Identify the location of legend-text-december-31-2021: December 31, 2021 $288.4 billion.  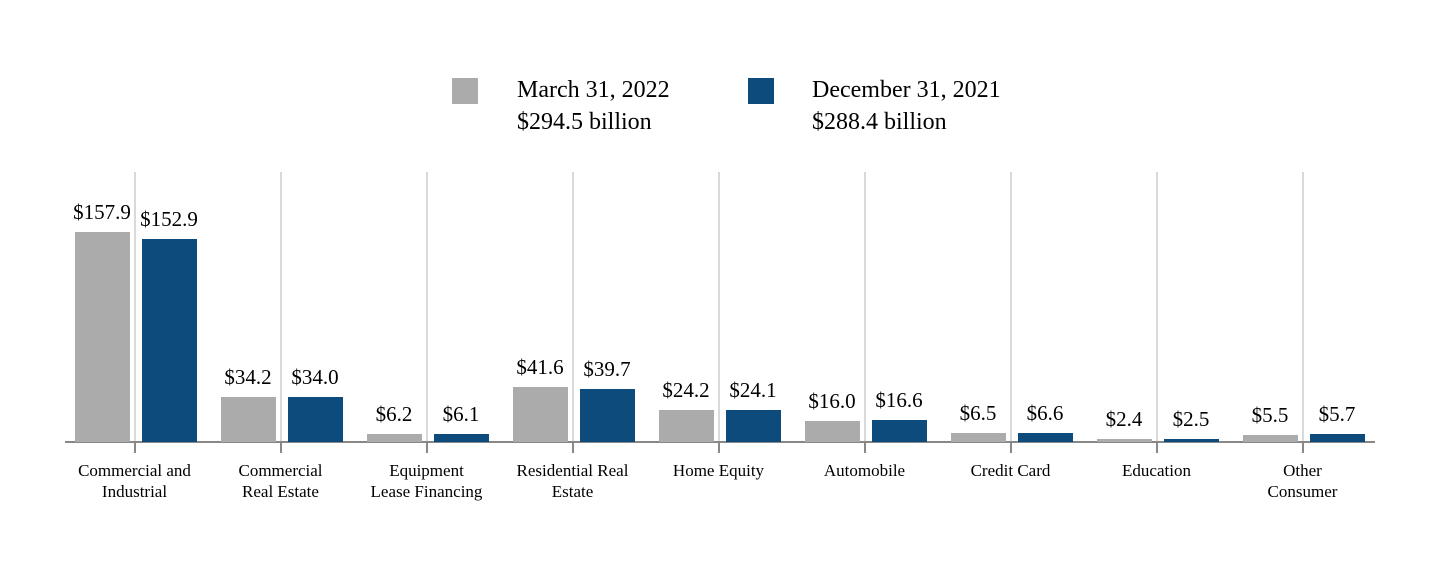
(906, 106).